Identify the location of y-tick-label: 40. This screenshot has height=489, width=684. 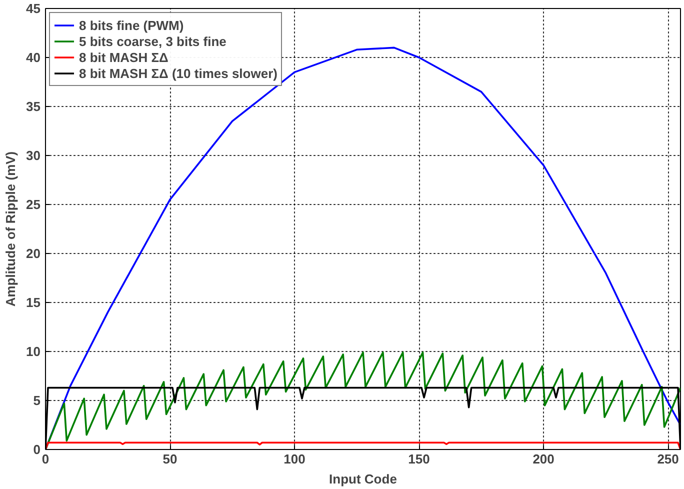
(33, 57).